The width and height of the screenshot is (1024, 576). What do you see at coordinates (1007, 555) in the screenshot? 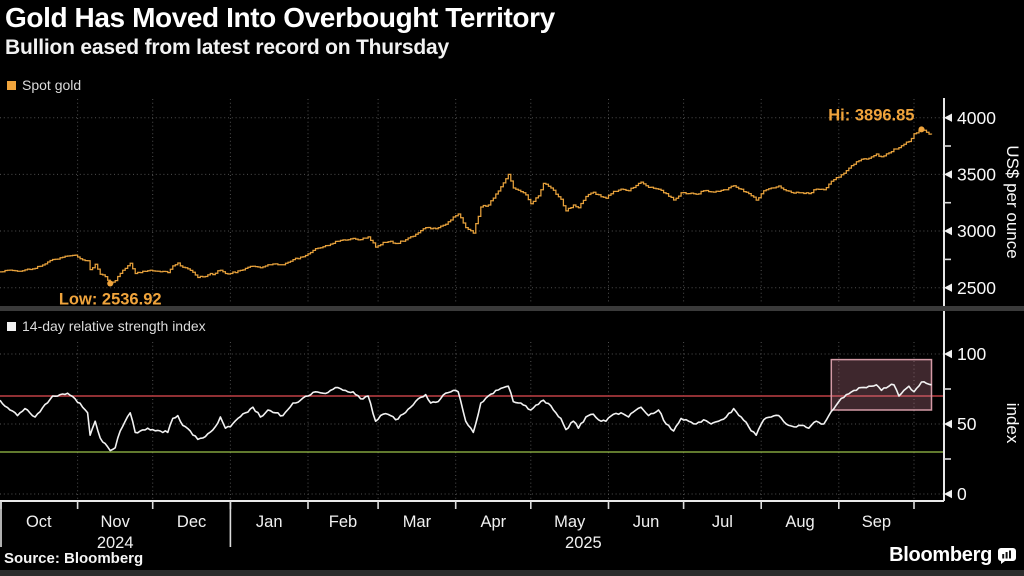
I see `bloomberg-logo-icon` at bounding box center [1007, 555].